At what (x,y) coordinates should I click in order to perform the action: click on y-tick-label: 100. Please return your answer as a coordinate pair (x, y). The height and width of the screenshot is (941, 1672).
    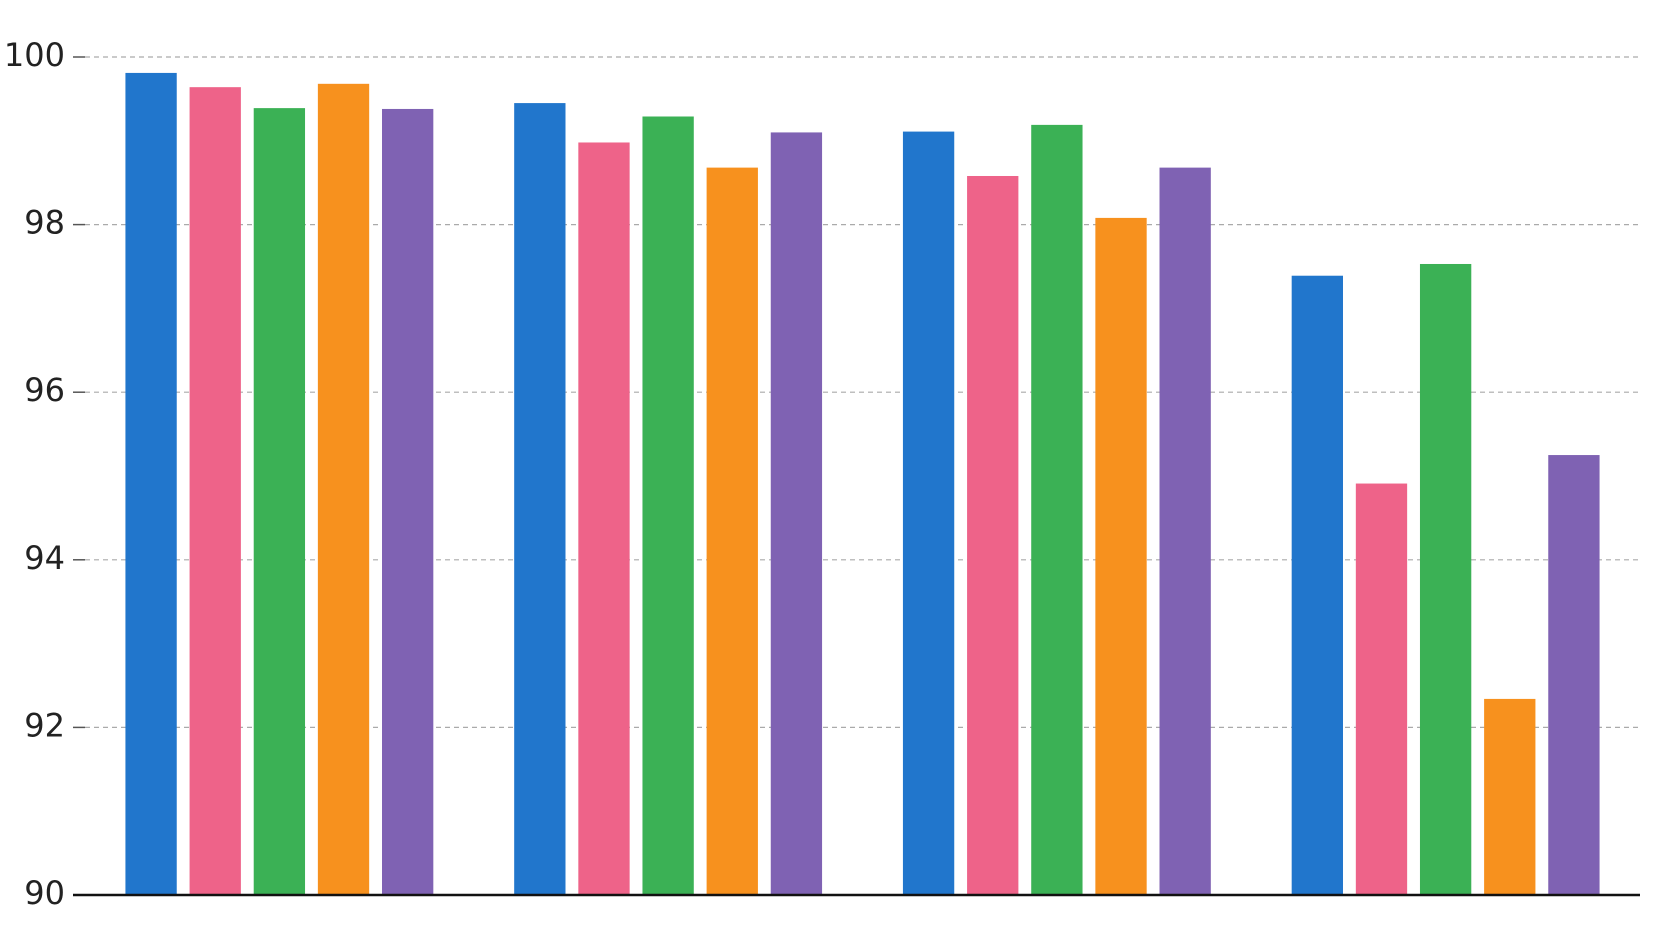
    Looking at the image, I should click on (34, 55).